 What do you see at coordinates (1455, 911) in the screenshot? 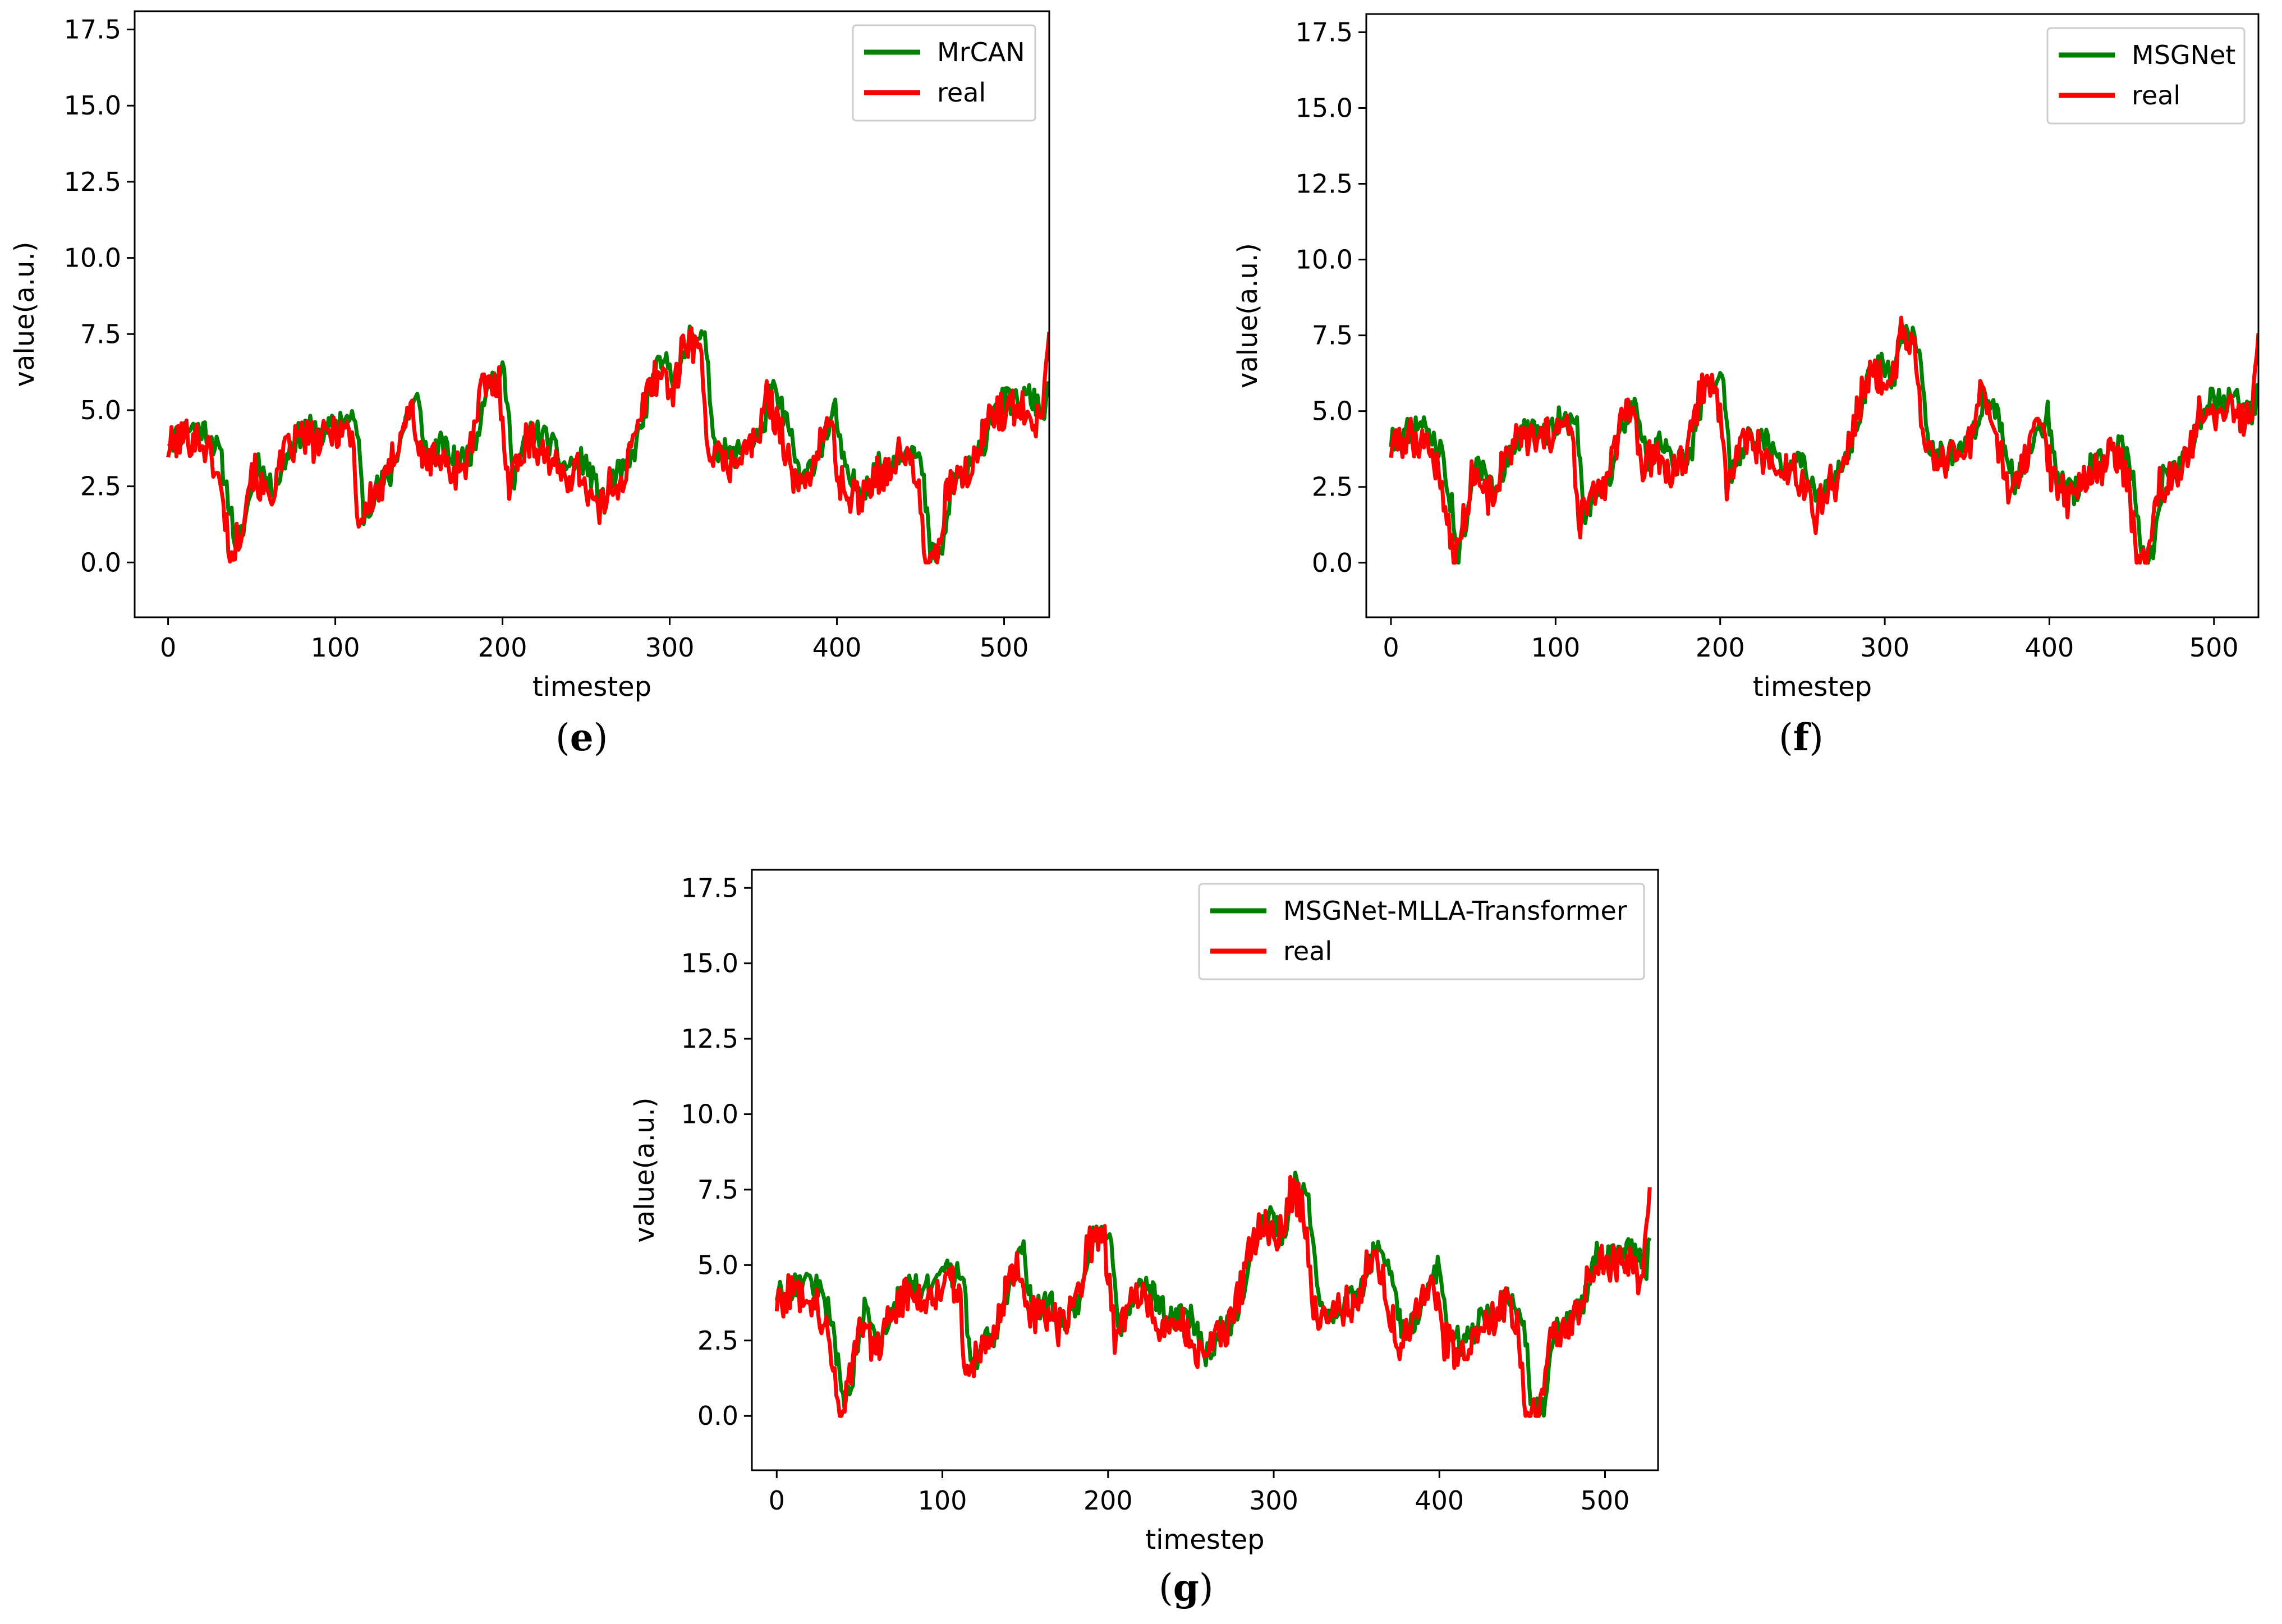
I see `legend-label: MSGNet-MLLA-Transformer` at bounding box center [1455, 911].